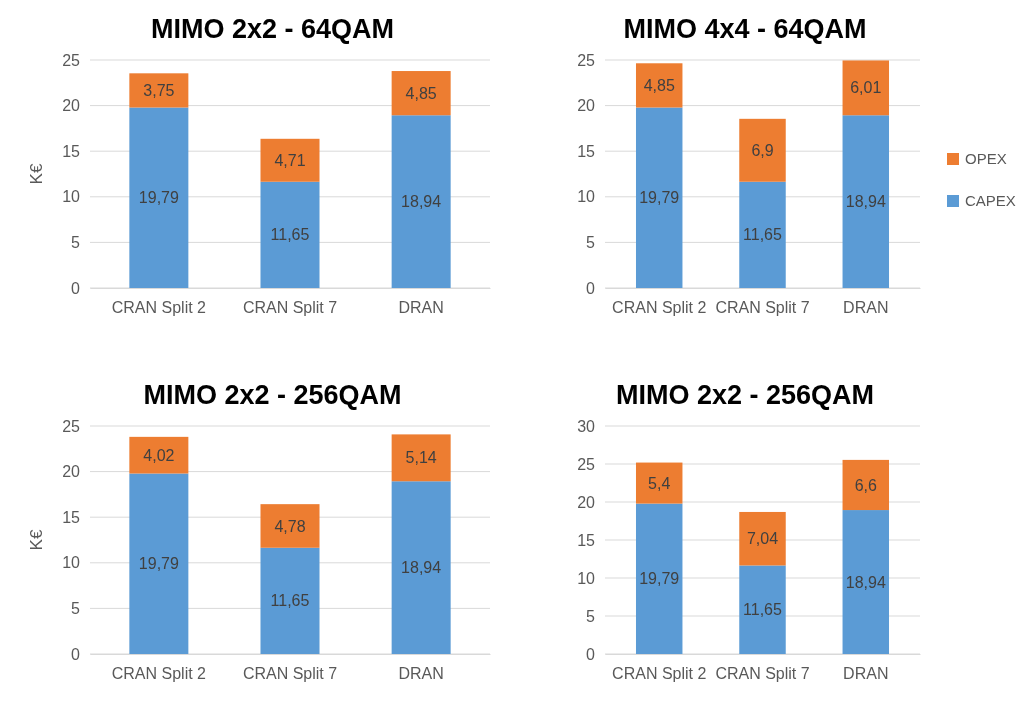  I want to click on data-label: 5,4, so click(659, 483).